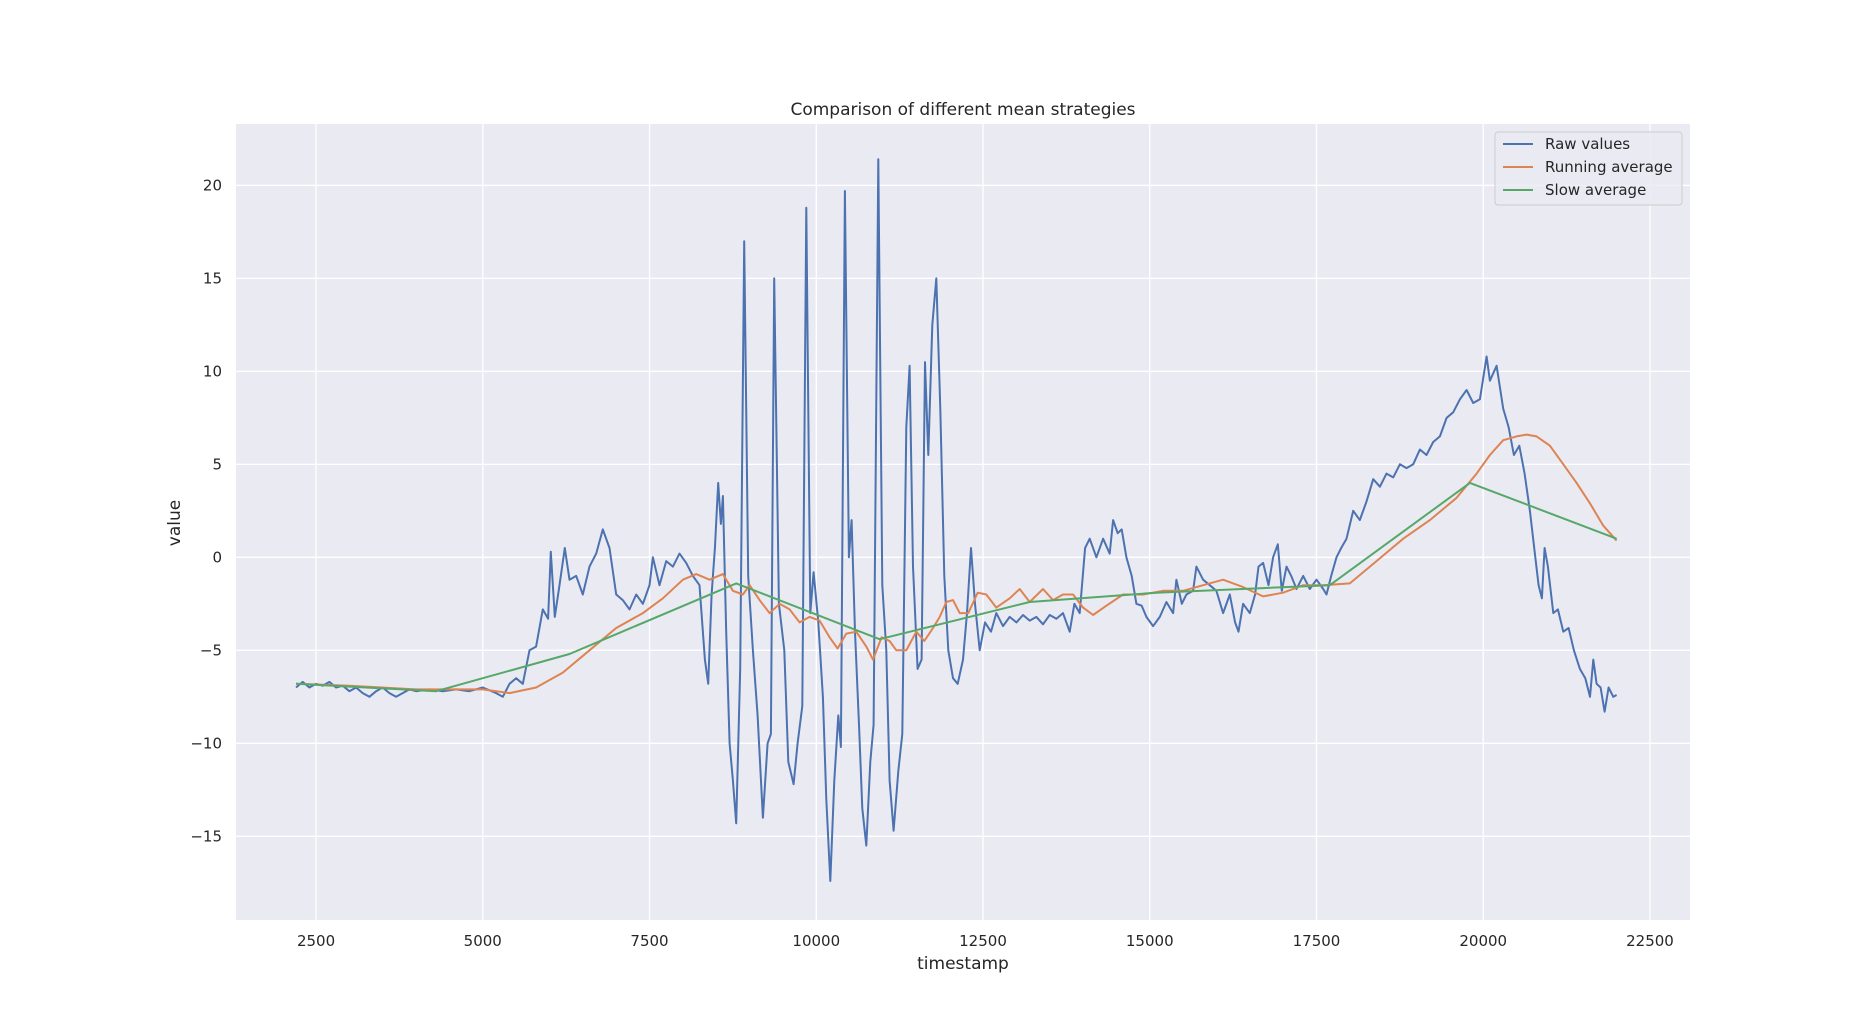 The image size is (1855, 1022). What do you see at coordinates (1150, 941) in the screenshot?
I see `x-tick-label: 15000` at bounding box center [1150, 941].